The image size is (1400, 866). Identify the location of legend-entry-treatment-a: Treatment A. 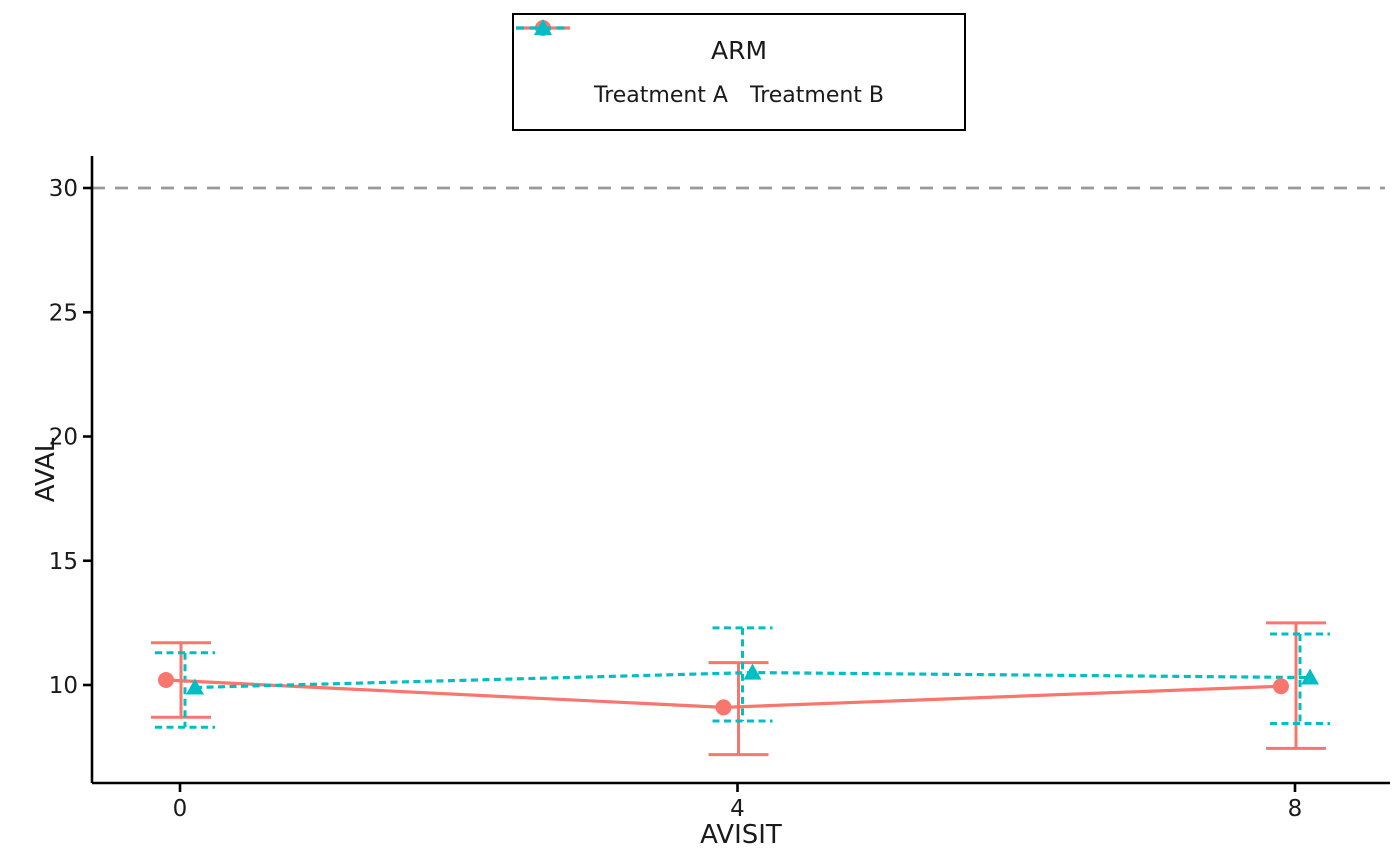
(622, 64).